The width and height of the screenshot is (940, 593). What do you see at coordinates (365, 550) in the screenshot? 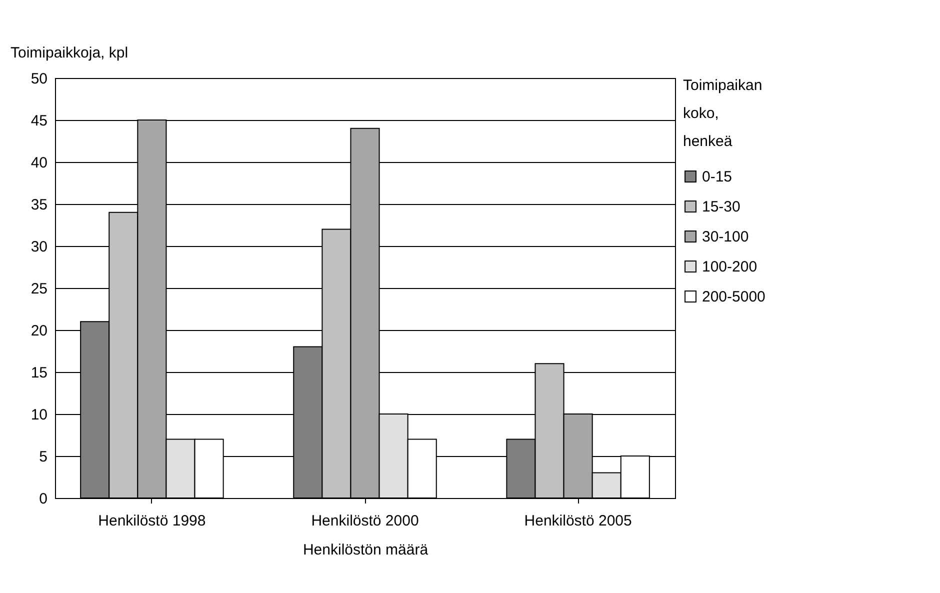
I see `x-axis-title: Henkilöstön määrä` at bounding box center [365, 550].